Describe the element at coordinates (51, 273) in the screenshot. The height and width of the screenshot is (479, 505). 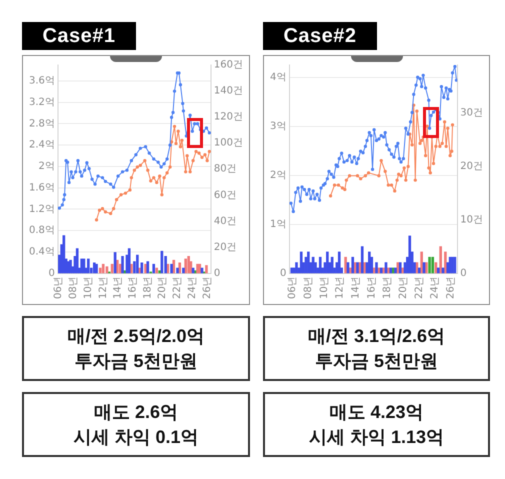
I see `y-tick-label: 0` at that location.